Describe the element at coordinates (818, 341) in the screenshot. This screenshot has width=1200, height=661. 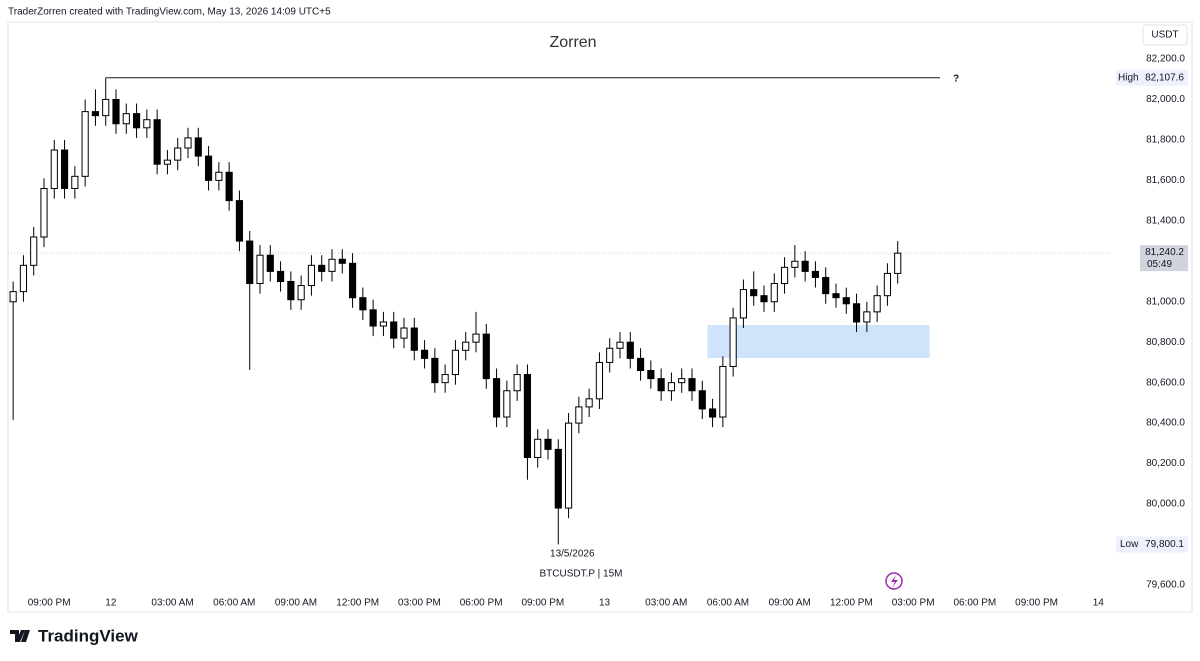
I see `zone` at that location.